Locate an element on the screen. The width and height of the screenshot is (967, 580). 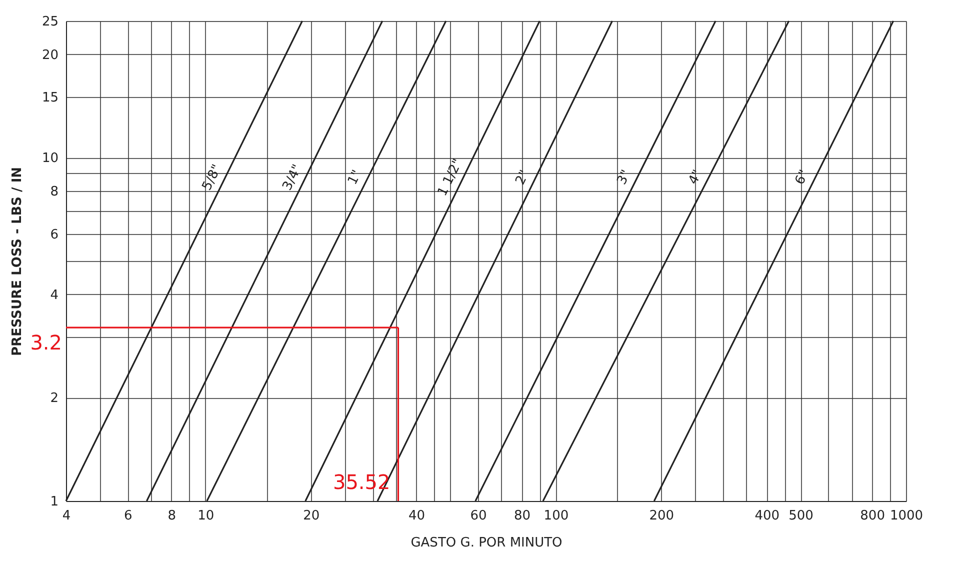
x-tick-label: 800 is located at coordinates (872, 516).